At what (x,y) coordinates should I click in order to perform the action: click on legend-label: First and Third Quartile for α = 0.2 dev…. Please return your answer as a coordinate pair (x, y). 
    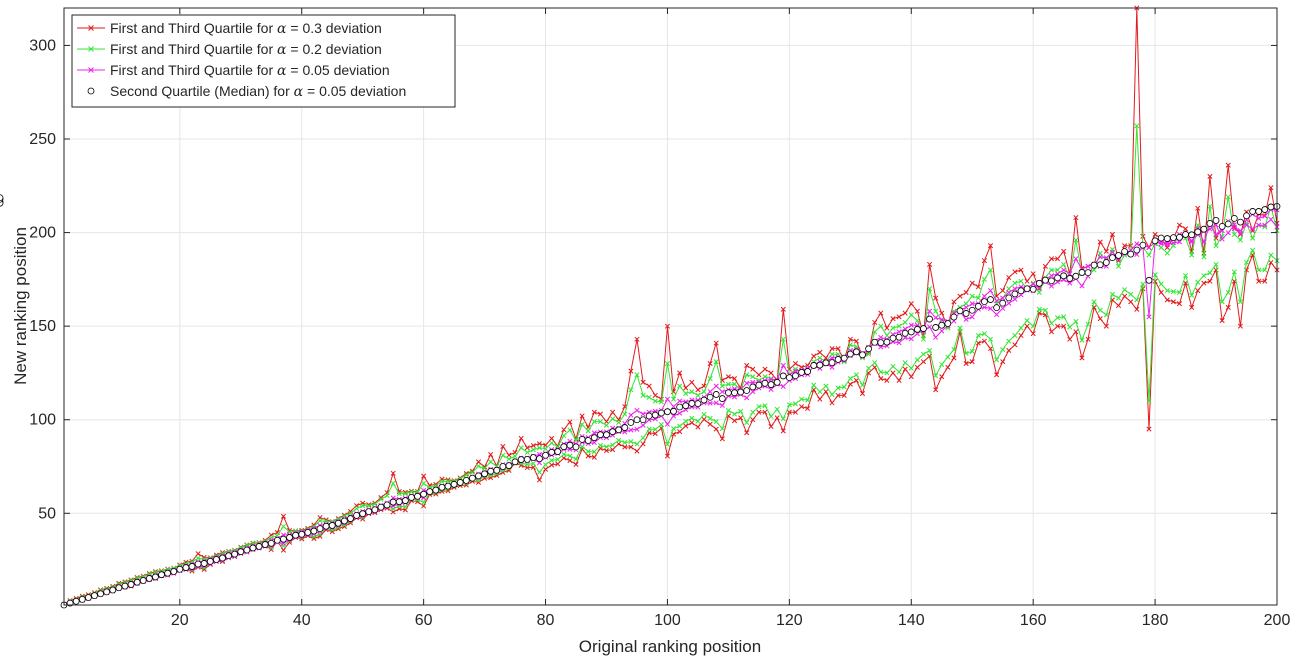
    Looking at the image, I should click on (246, 49).